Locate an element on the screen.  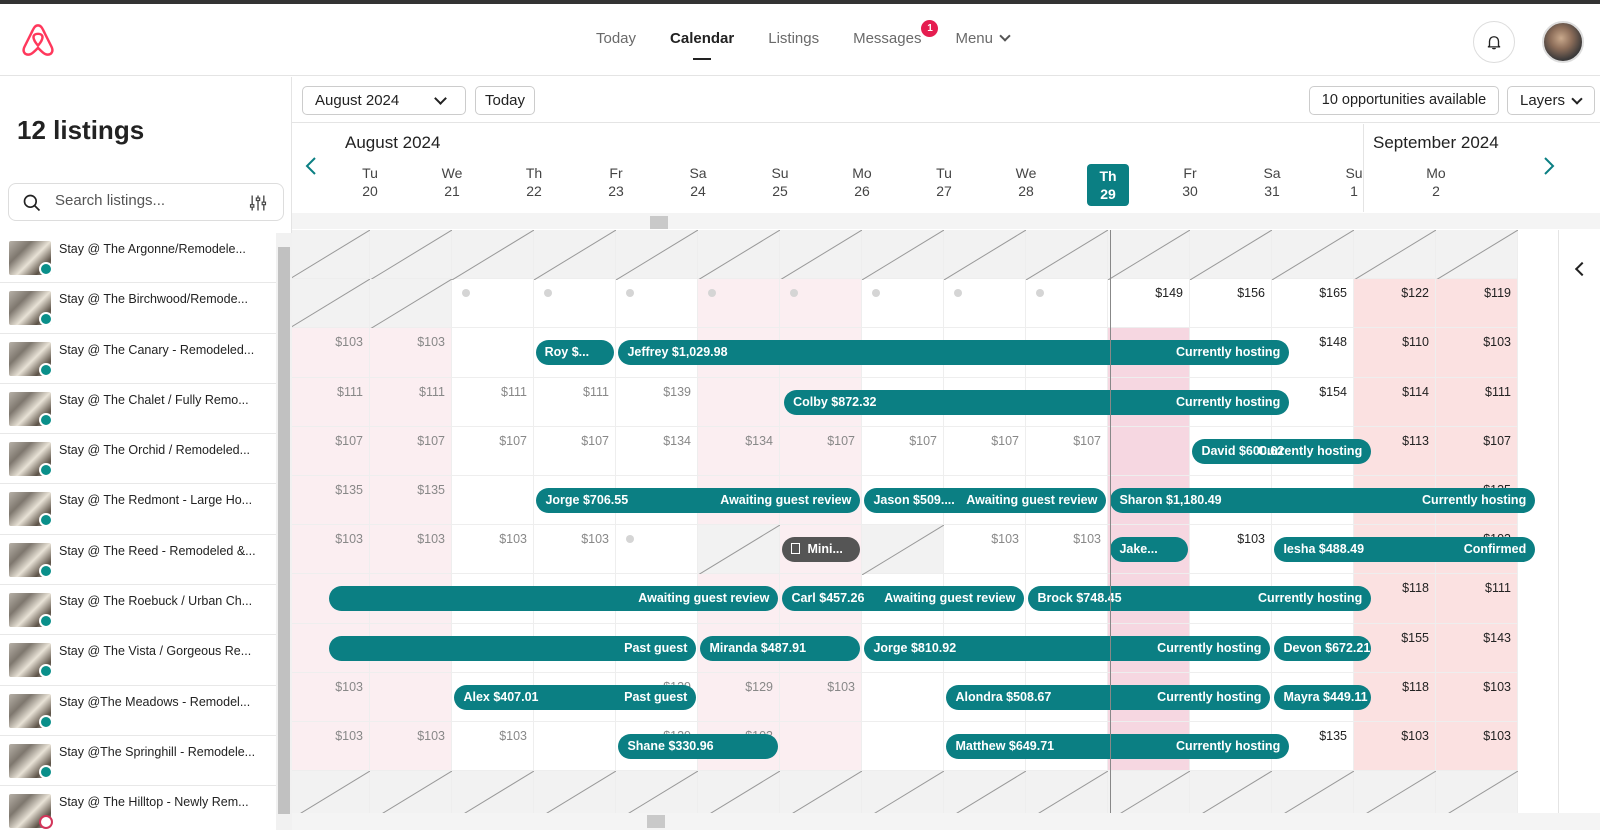
filter-sliders-icon is located at coordinates (258, 203).